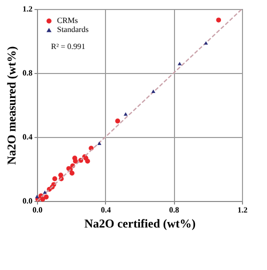 The width and height of the screenshot is (267, 270). Describe the element at coordinates (27, 73) in the screenshot. I see `y-tick-label: 0.8` at that location.